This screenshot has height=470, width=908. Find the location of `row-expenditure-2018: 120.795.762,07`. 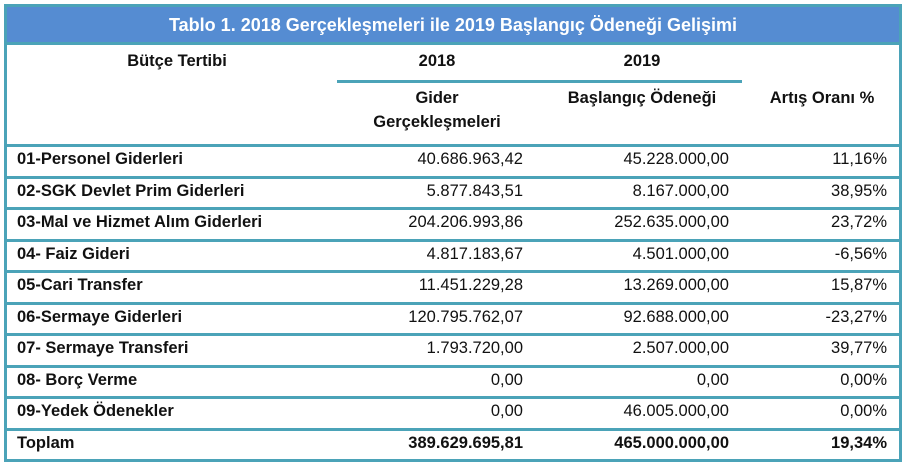

row-expenditure-2018: 120.795.762,07 is located at coordinates (465, 316).